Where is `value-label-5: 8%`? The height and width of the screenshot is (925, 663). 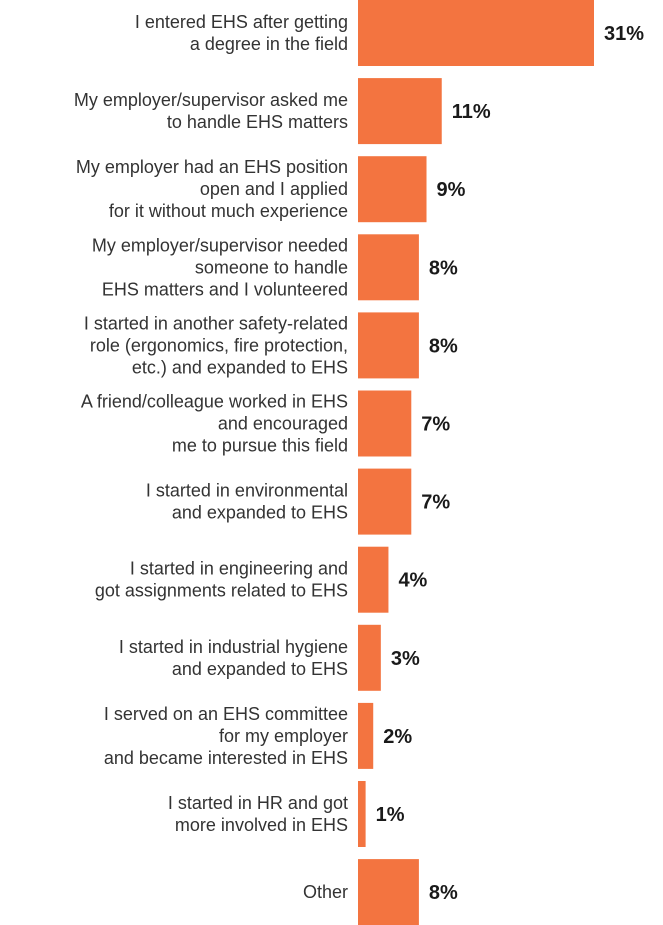 value-label-5: 8% is located at coordinates (443, 346).